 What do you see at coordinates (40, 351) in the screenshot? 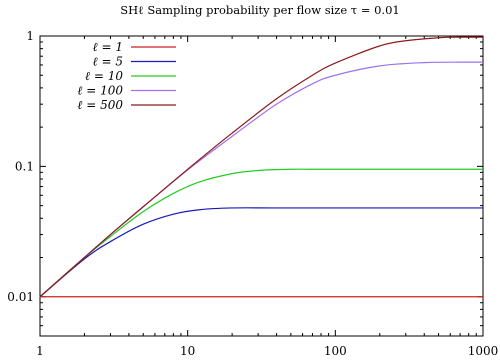
I see `x-tick-label: 1` at bounding box center [40, 351].